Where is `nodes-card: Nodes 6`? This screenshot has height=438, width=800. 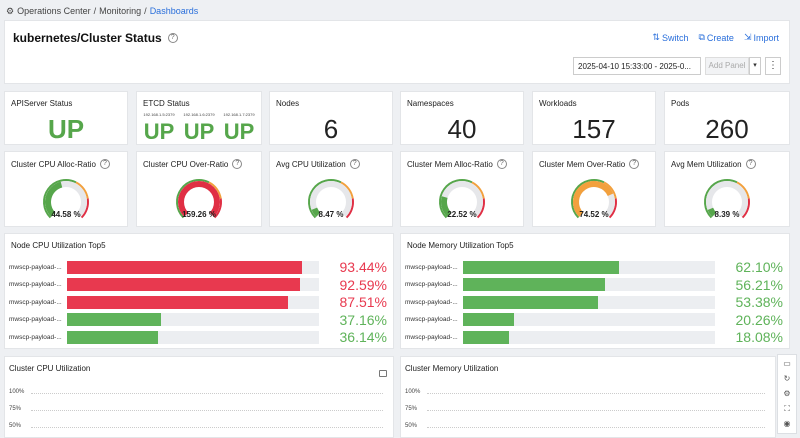 nodes-card: Nodes 6 is located at coordinates (331, 118).